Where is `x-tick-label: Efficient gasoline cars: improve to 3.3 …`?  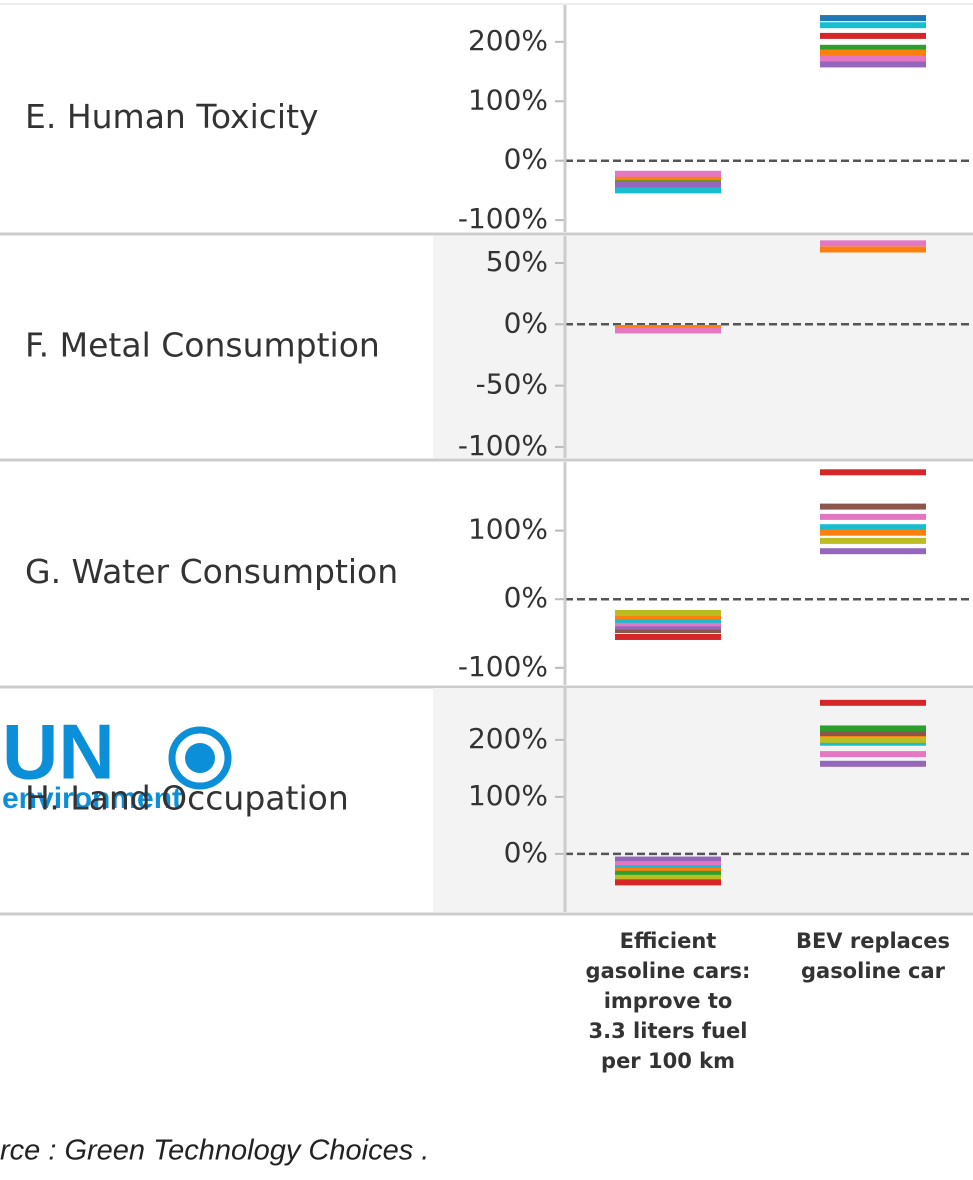 x-tick-label: Efficient gasoline cars: improve to 3.3 … is located at coordinates (668, 1001).